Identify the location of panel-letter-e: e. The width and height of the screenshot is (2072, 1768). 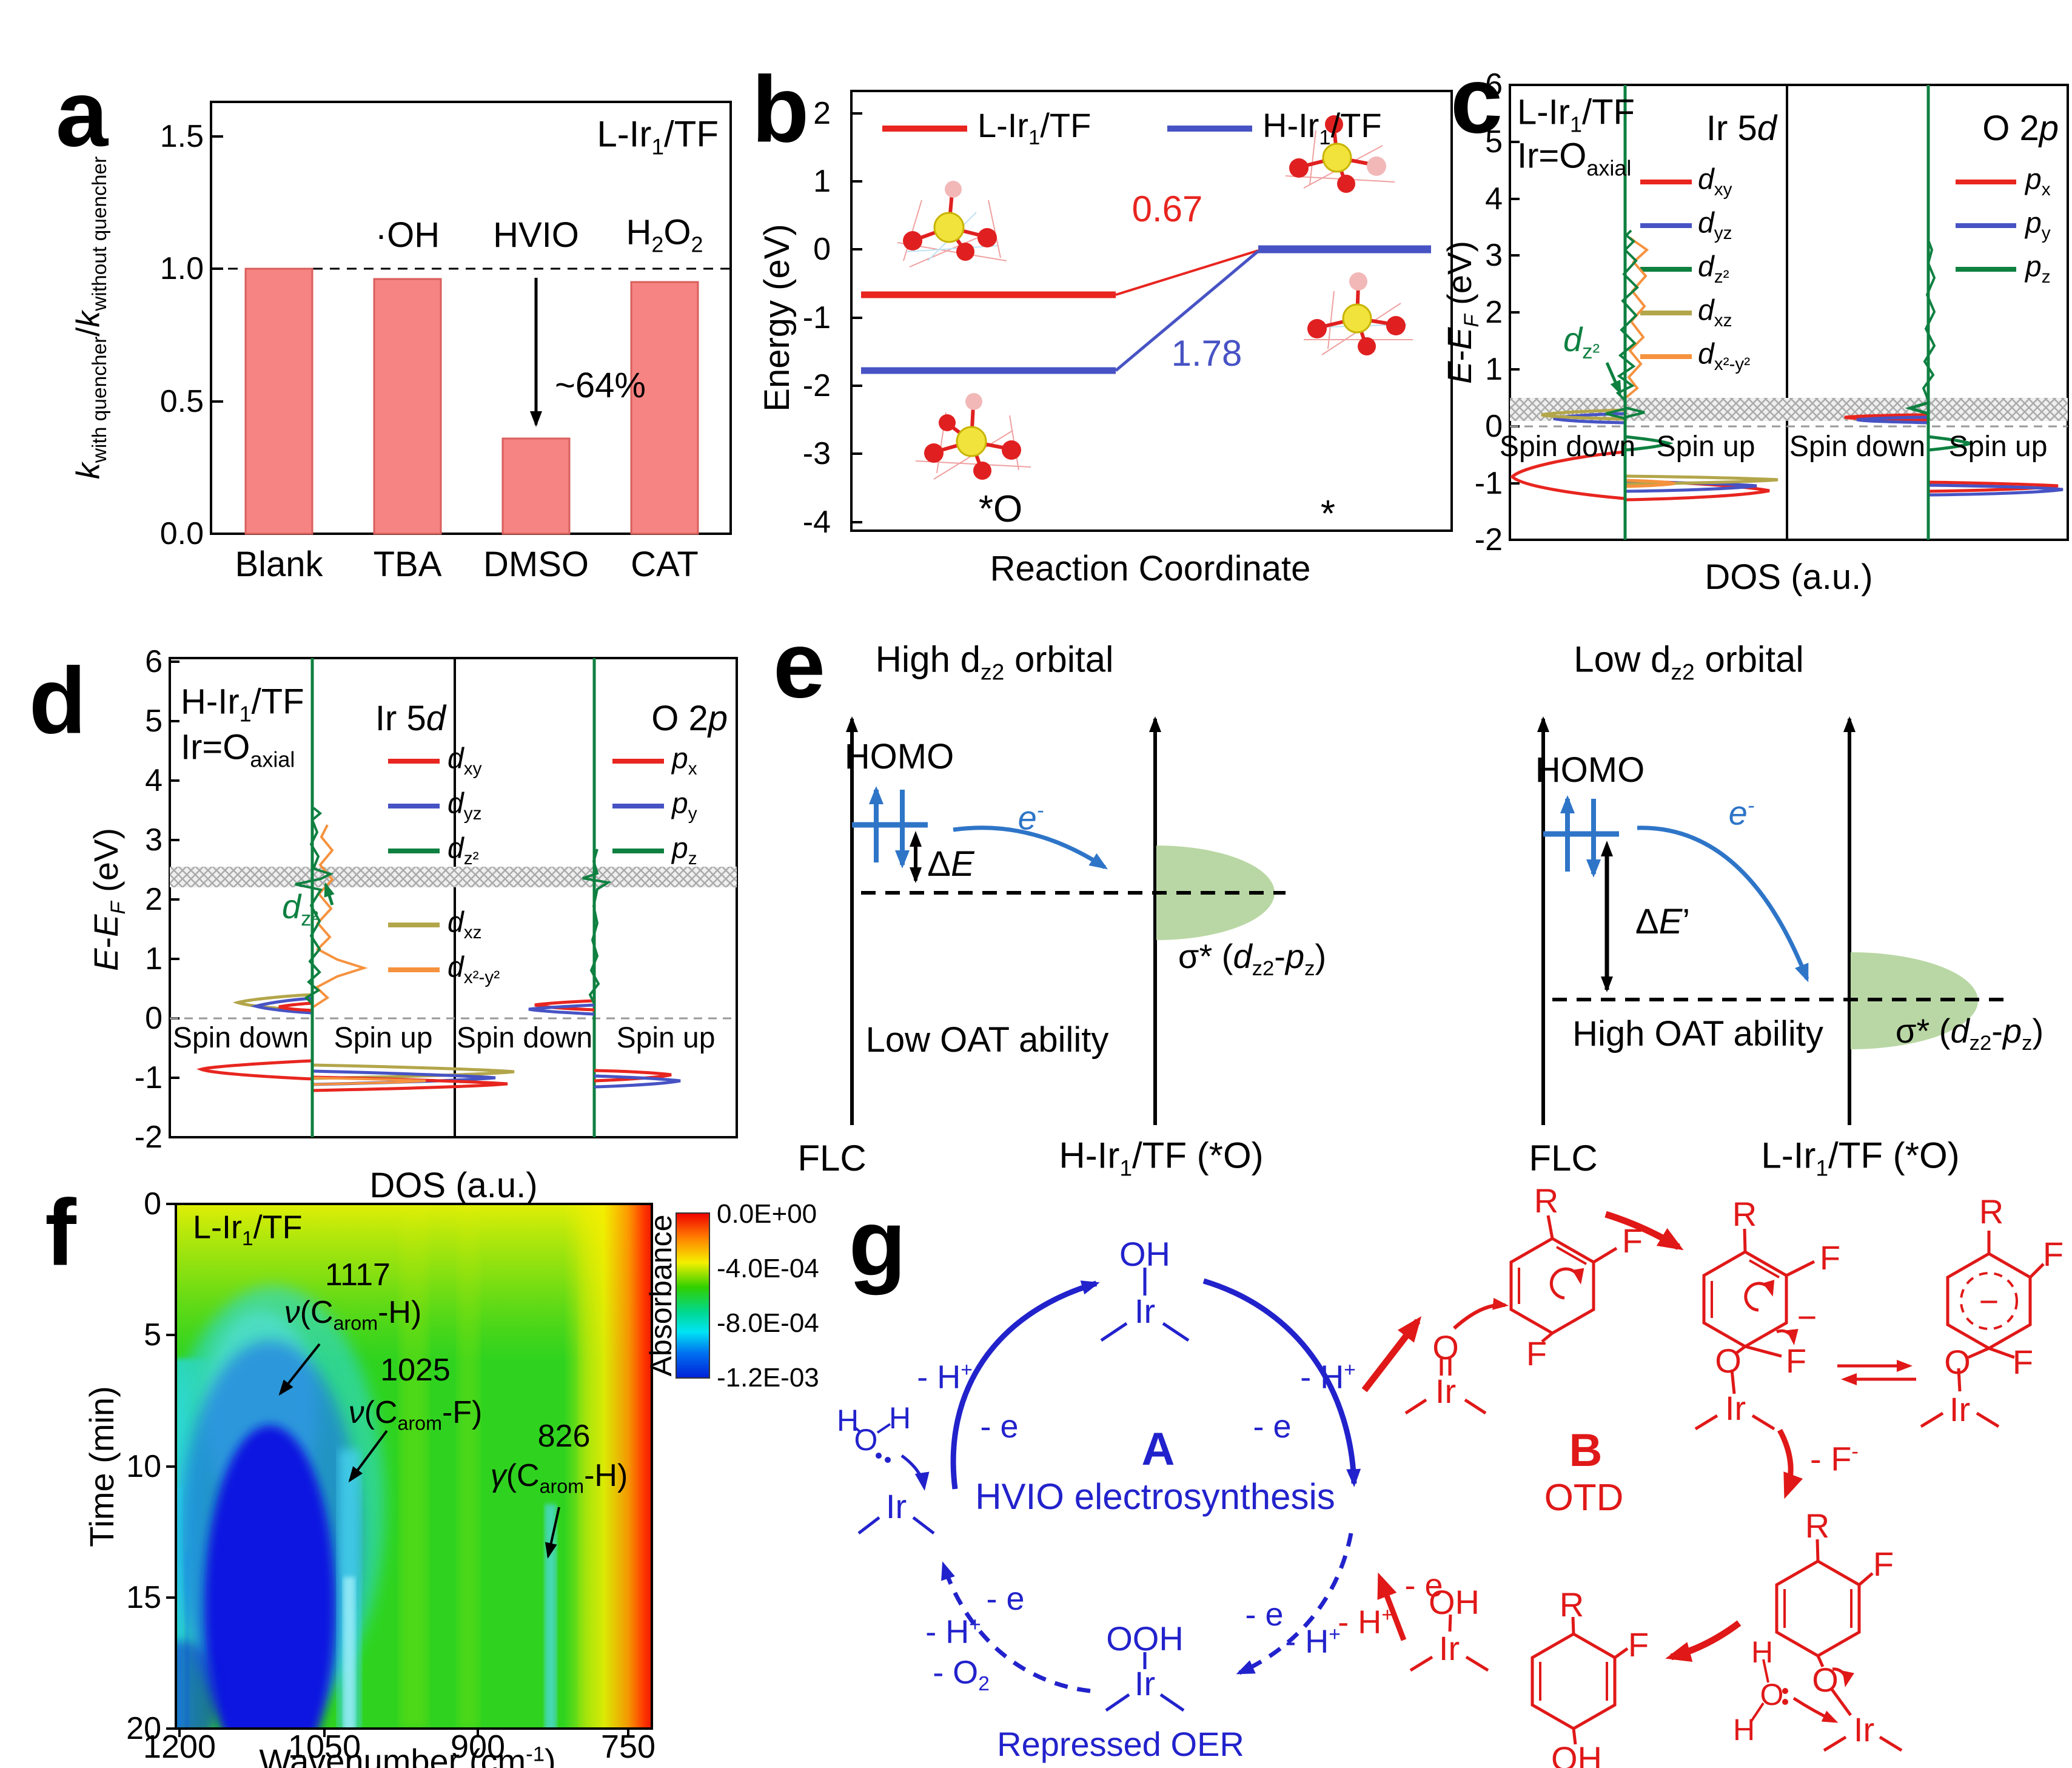
(799, 665).